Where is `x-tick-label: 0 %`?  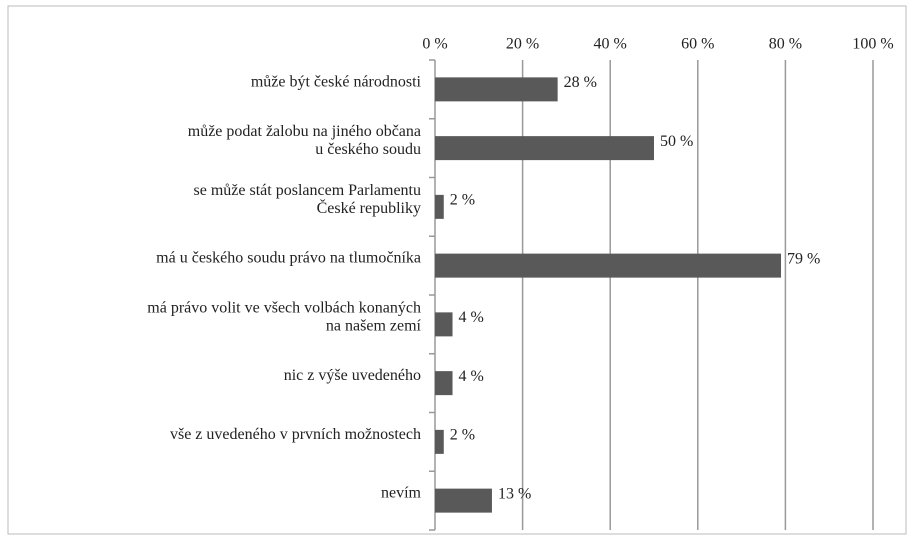 x-tick-label: 0 % is located at coordinates (434, 44).